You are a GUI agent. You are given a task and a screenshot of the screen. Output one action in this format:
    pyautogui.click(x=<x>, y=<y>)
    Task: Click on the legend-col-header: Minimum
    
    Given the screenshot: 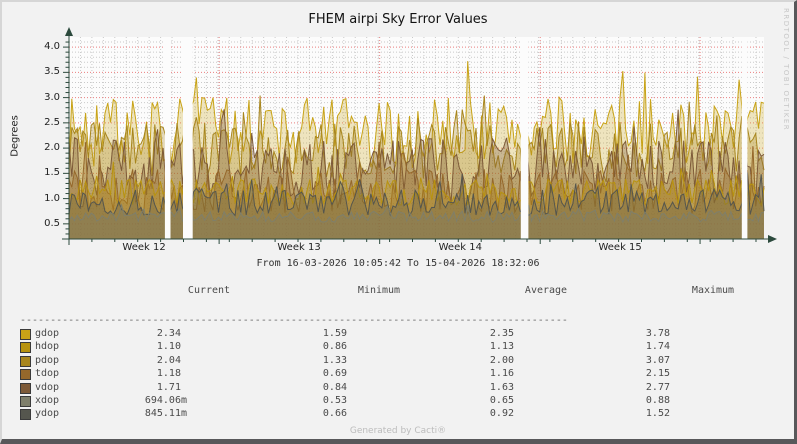 What is the action you would take?
    pyautogui.click(x=379, y=290)
    